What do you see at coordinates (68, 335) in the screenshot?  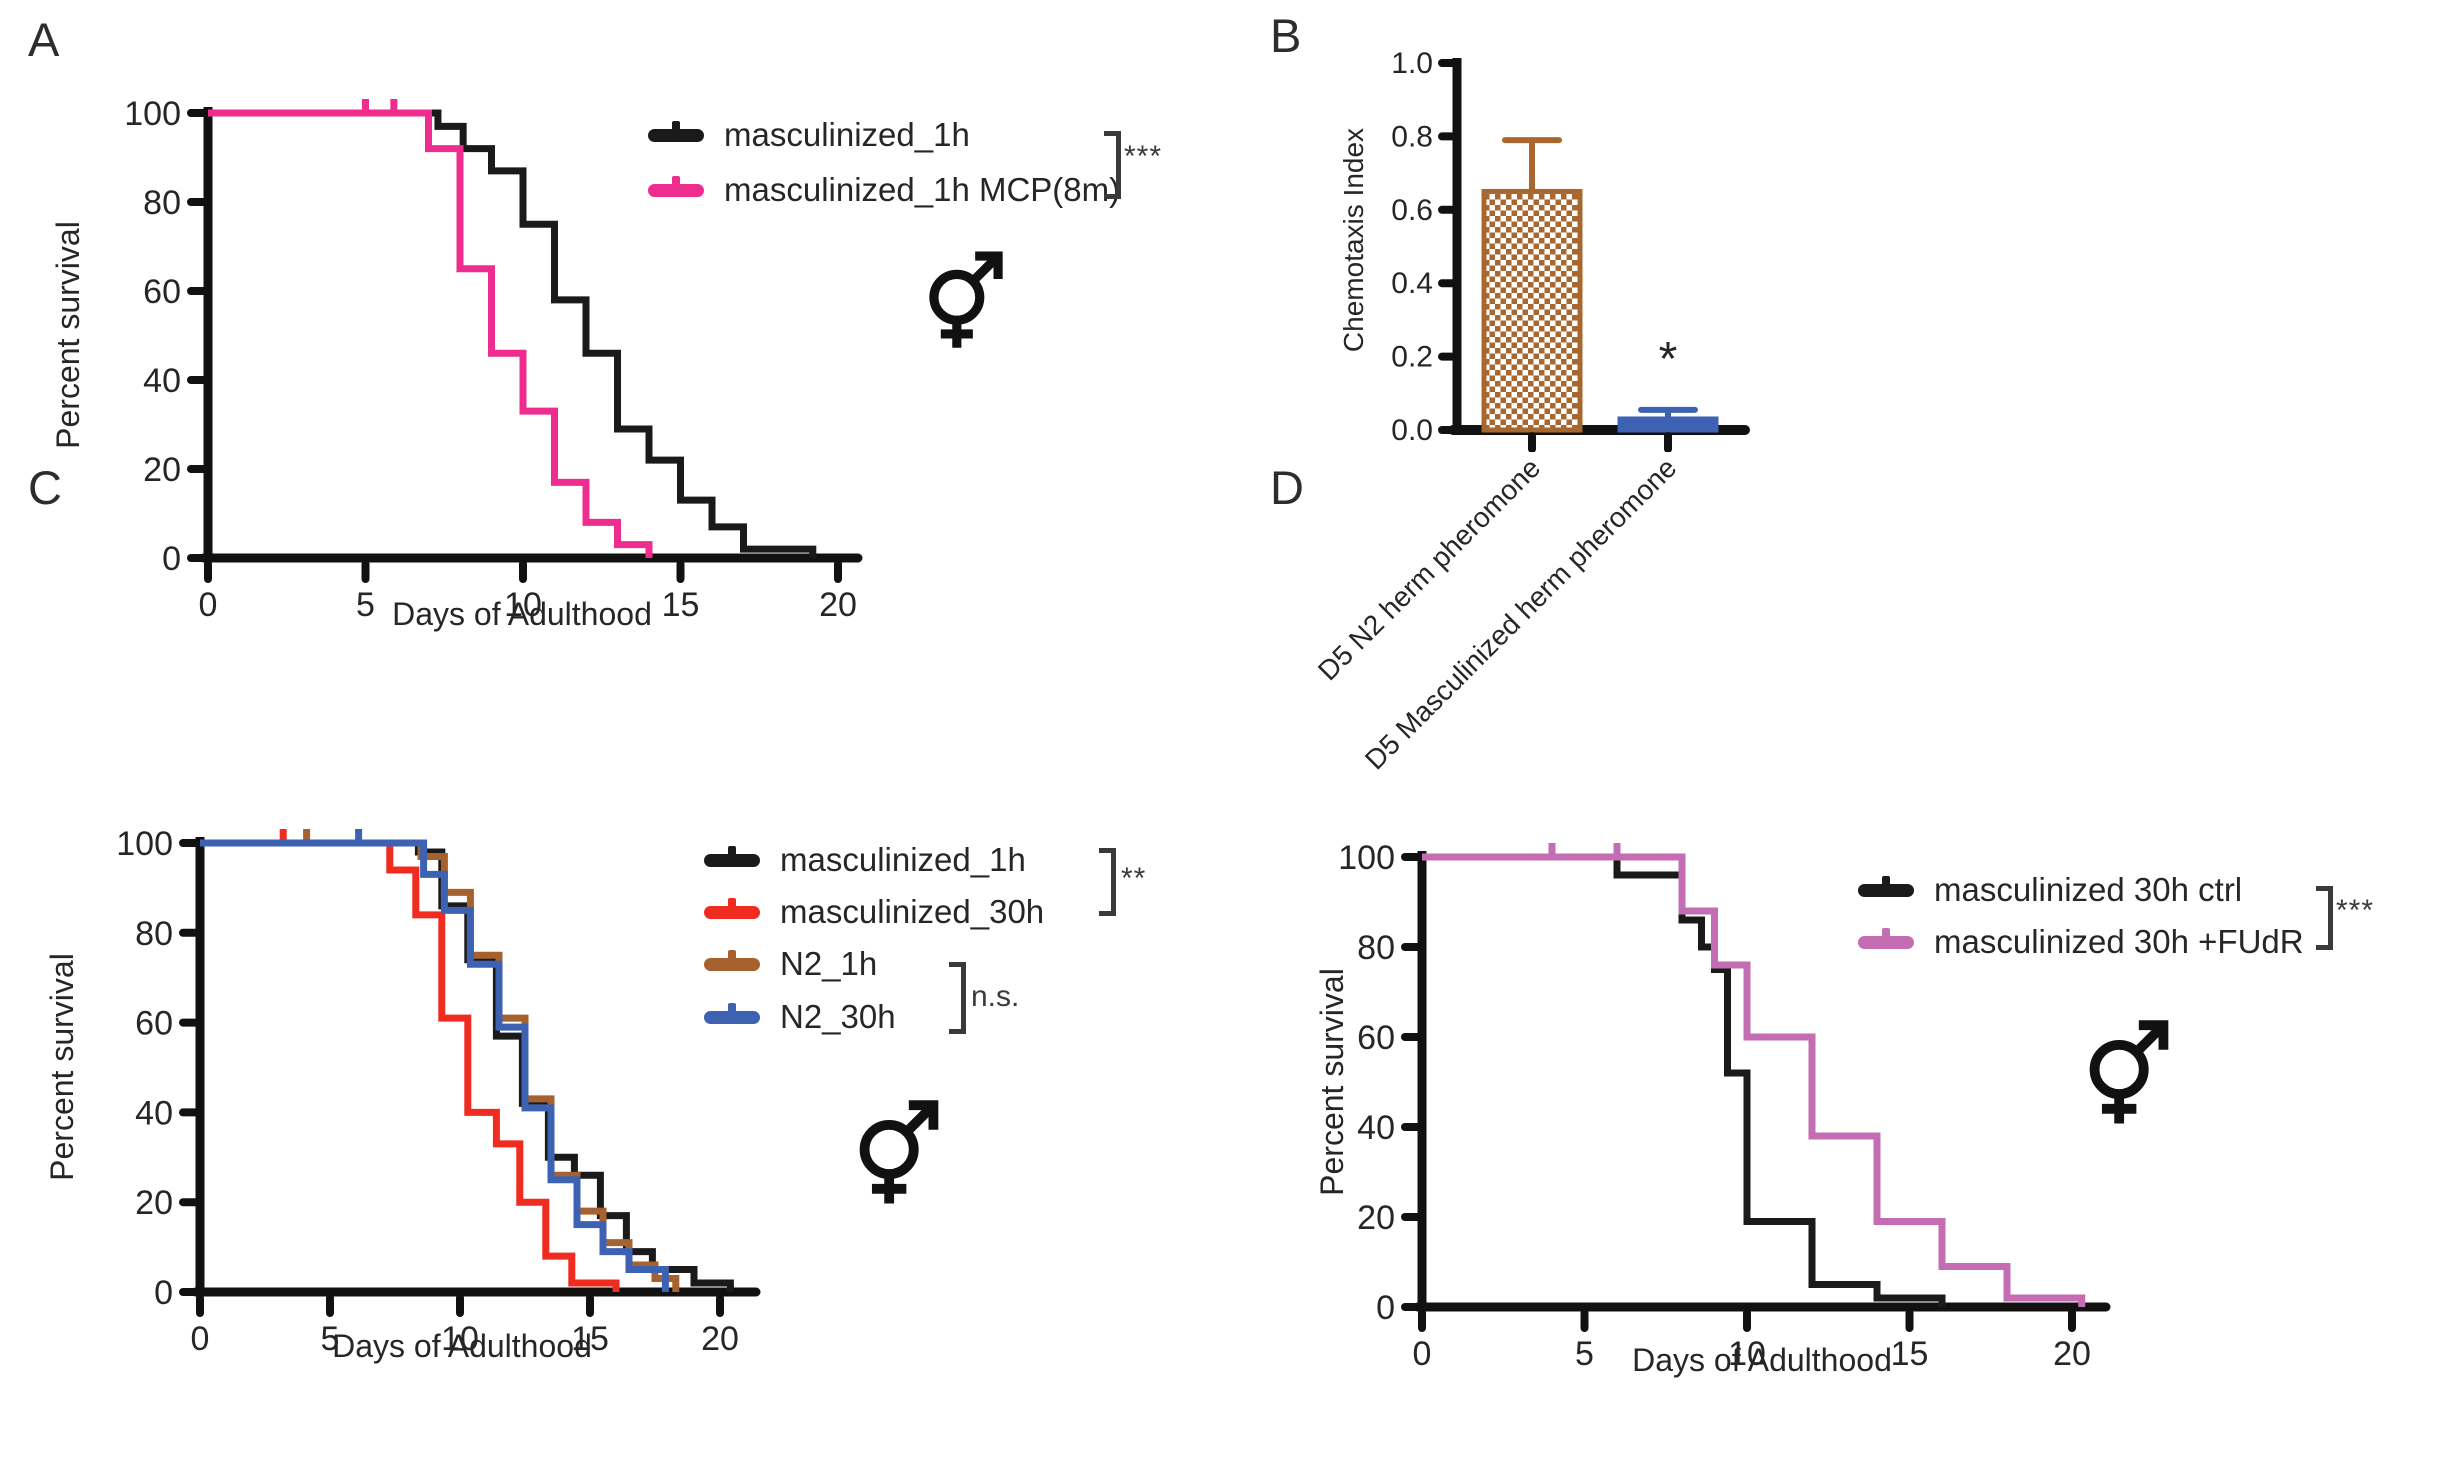 I see `panel-a-y-axis-label: Percent survival` at bounding box center [68, 335].